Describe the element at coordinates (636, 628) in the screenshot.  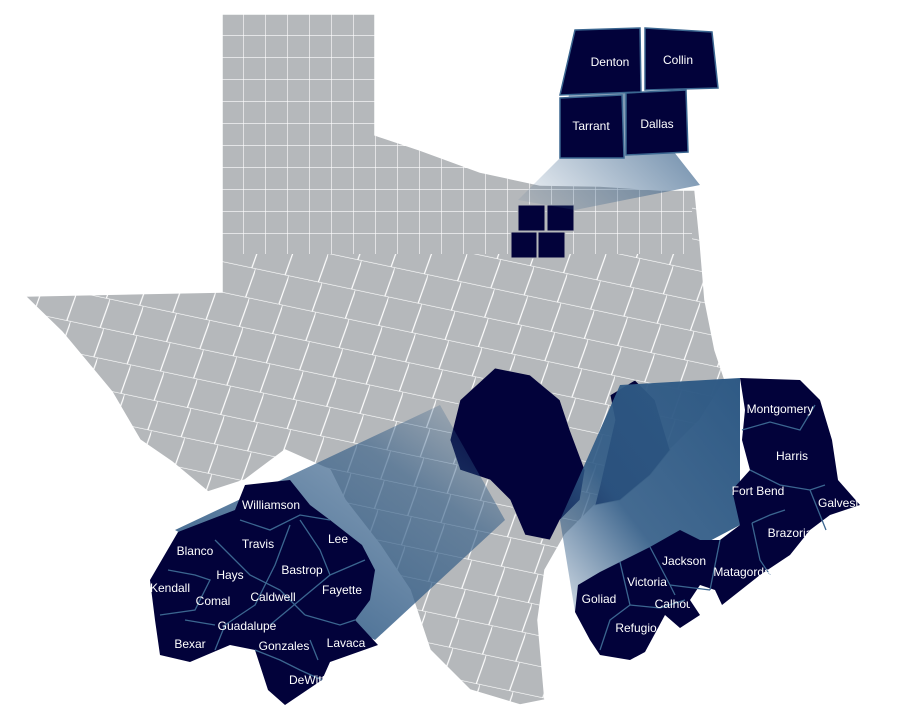
I see `label-refugio: Refugio` at that location.